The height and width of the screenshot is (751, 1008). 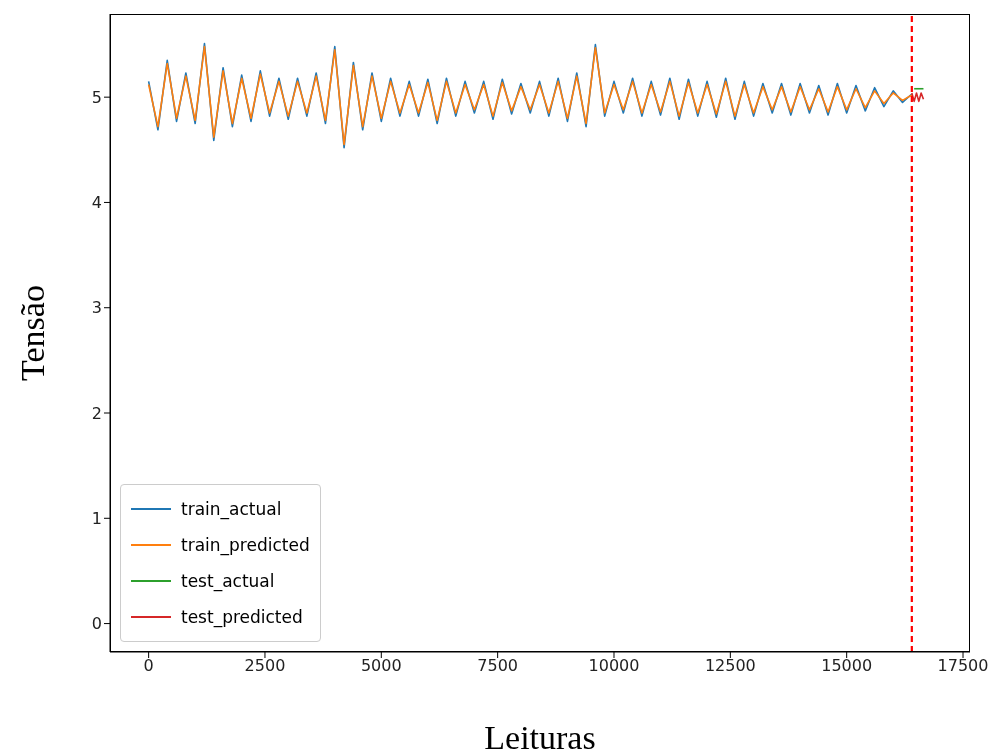 I want to click on y-tick-label: 4, so click(x=96, y=203).